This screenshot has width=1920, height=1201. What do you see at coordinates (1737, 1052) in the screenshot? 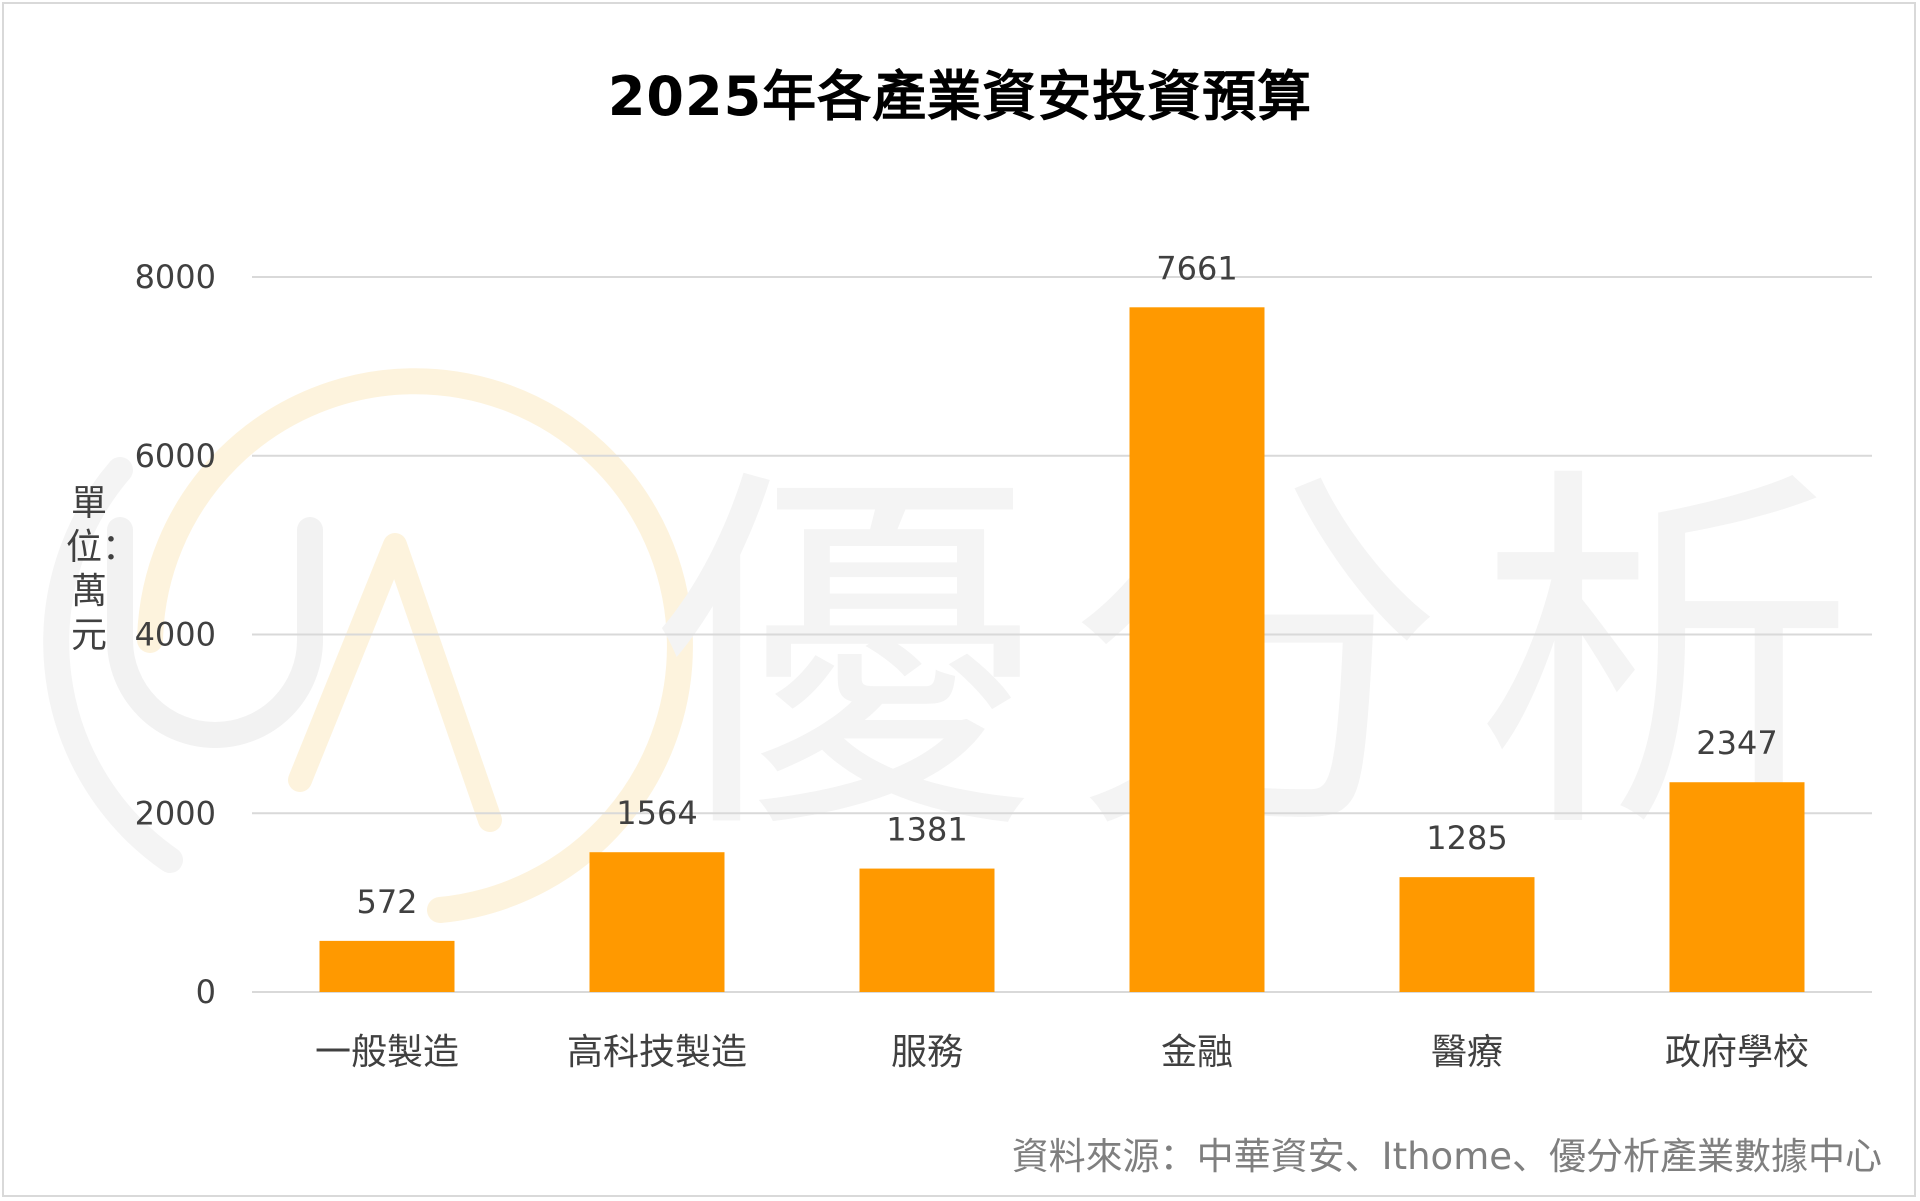
I see `x-category-label: 政府學校` at bounding box center [1737, 1052].